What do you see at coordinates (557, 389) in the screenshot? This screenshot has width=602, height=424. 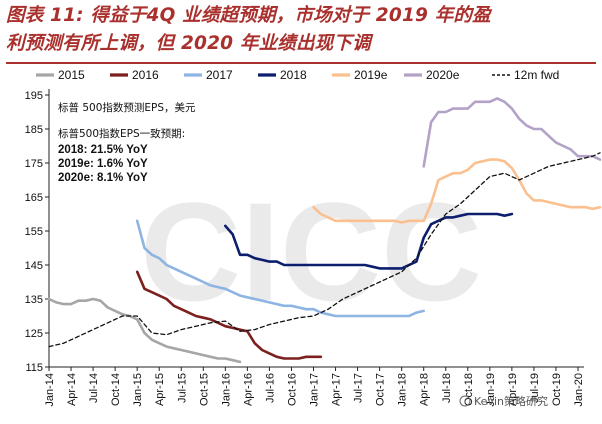 I see `x-tick-label: Oct-19` at bounding box center [557, 389].